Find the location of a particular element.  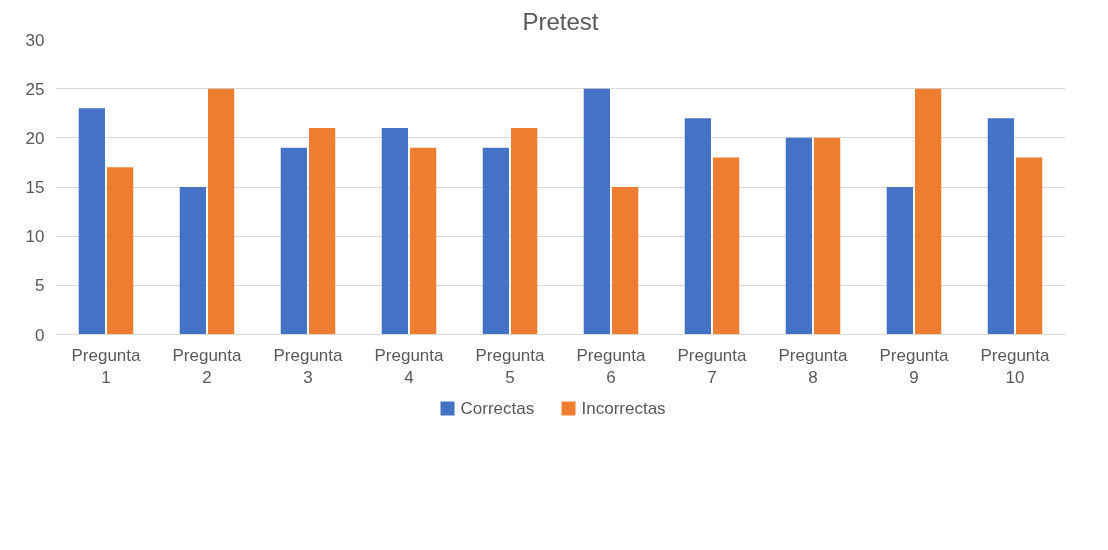

x-tick-label: Pregunta 1 is located at coordinates (106, 366).